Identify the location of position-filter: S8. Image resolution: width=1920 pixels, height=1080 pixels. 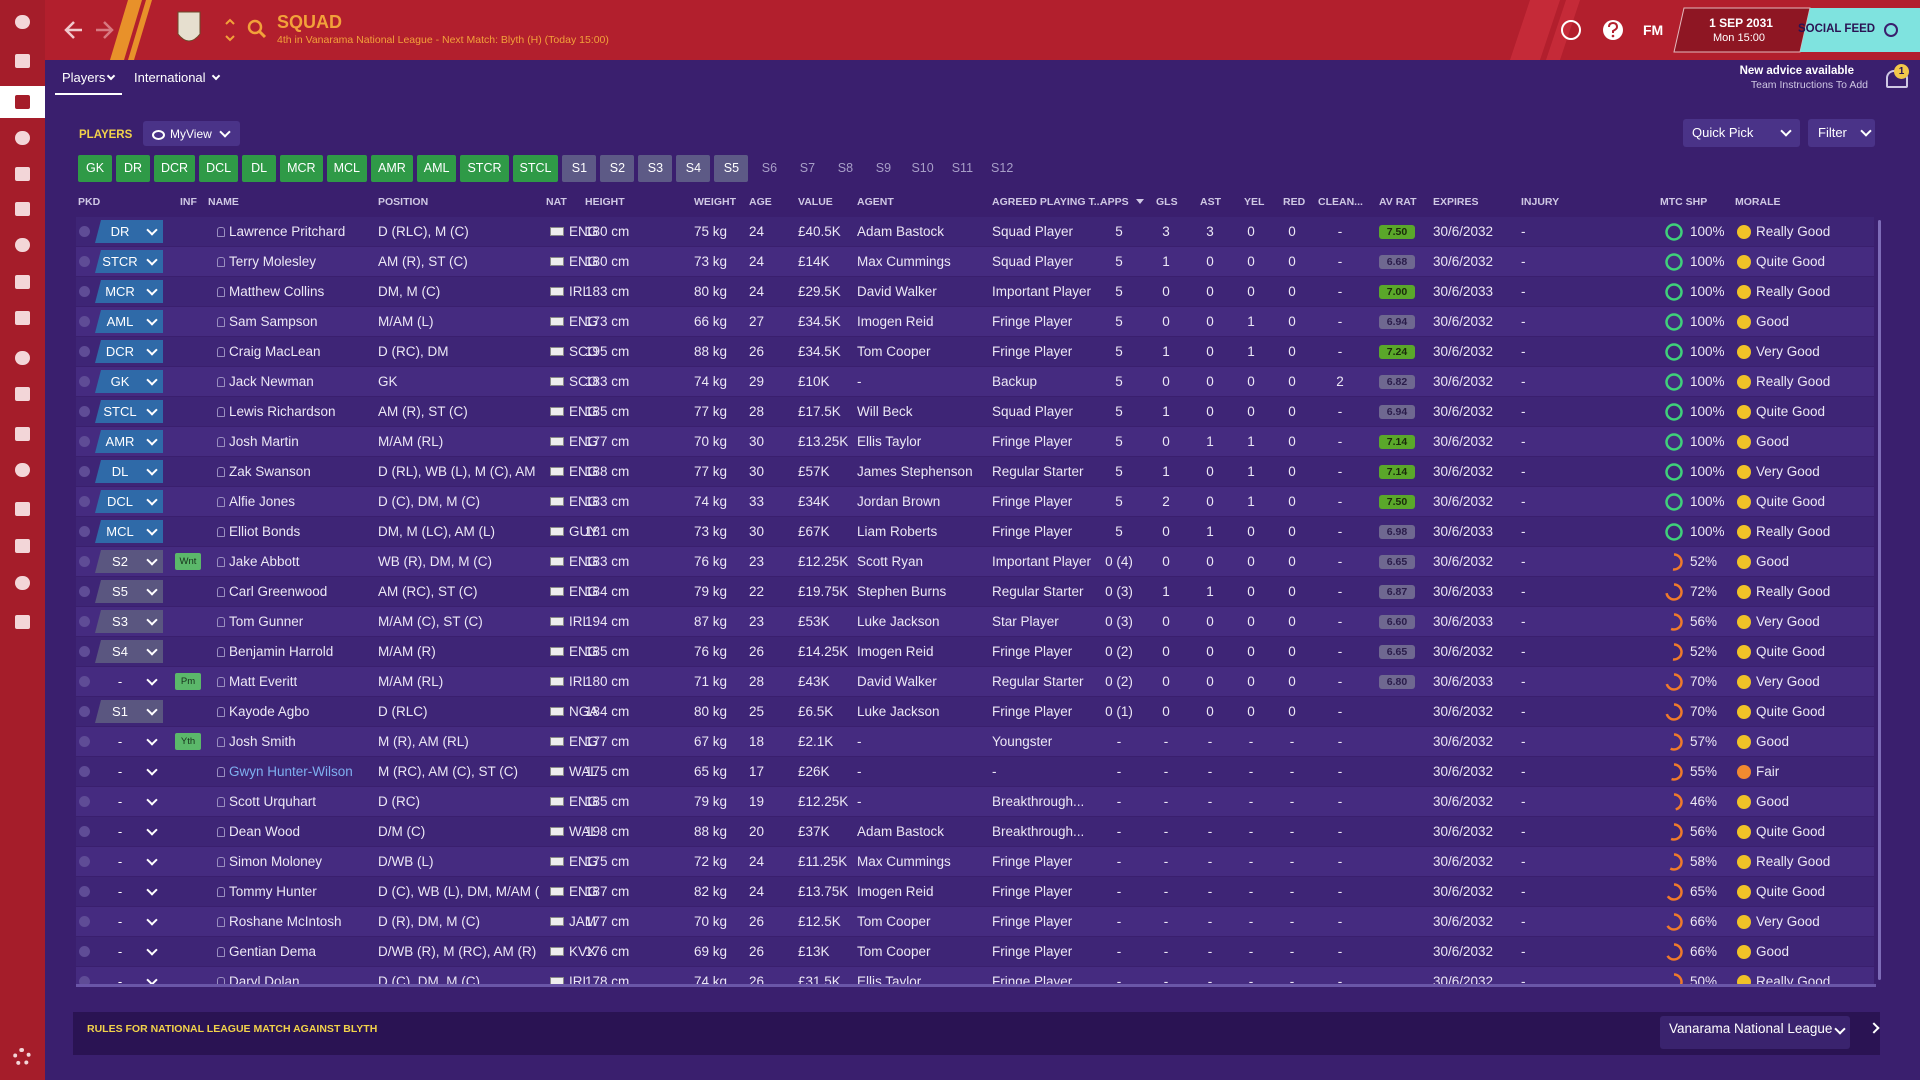
(845, 168).